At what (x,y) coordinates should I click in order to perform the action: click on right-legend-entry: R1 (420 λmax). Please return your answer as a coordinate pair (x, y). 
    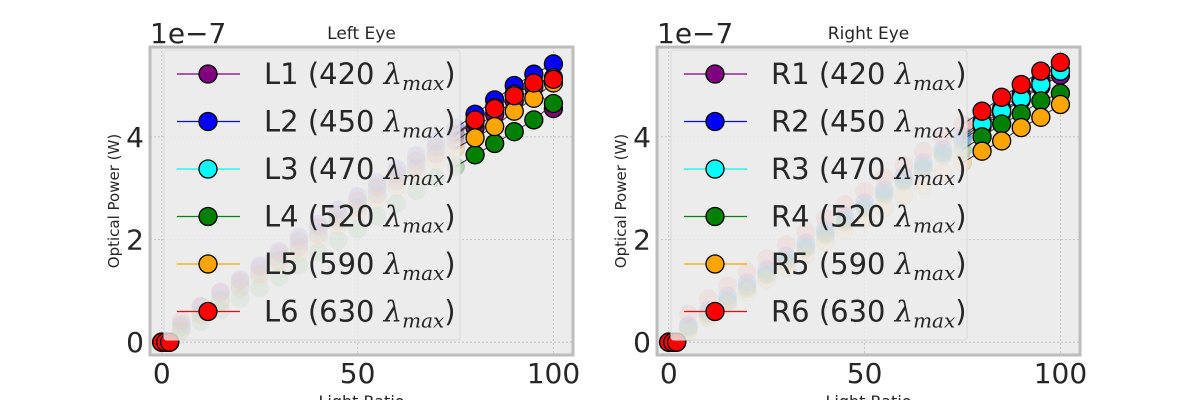
    Looking at the image, I should click on (825, 76).